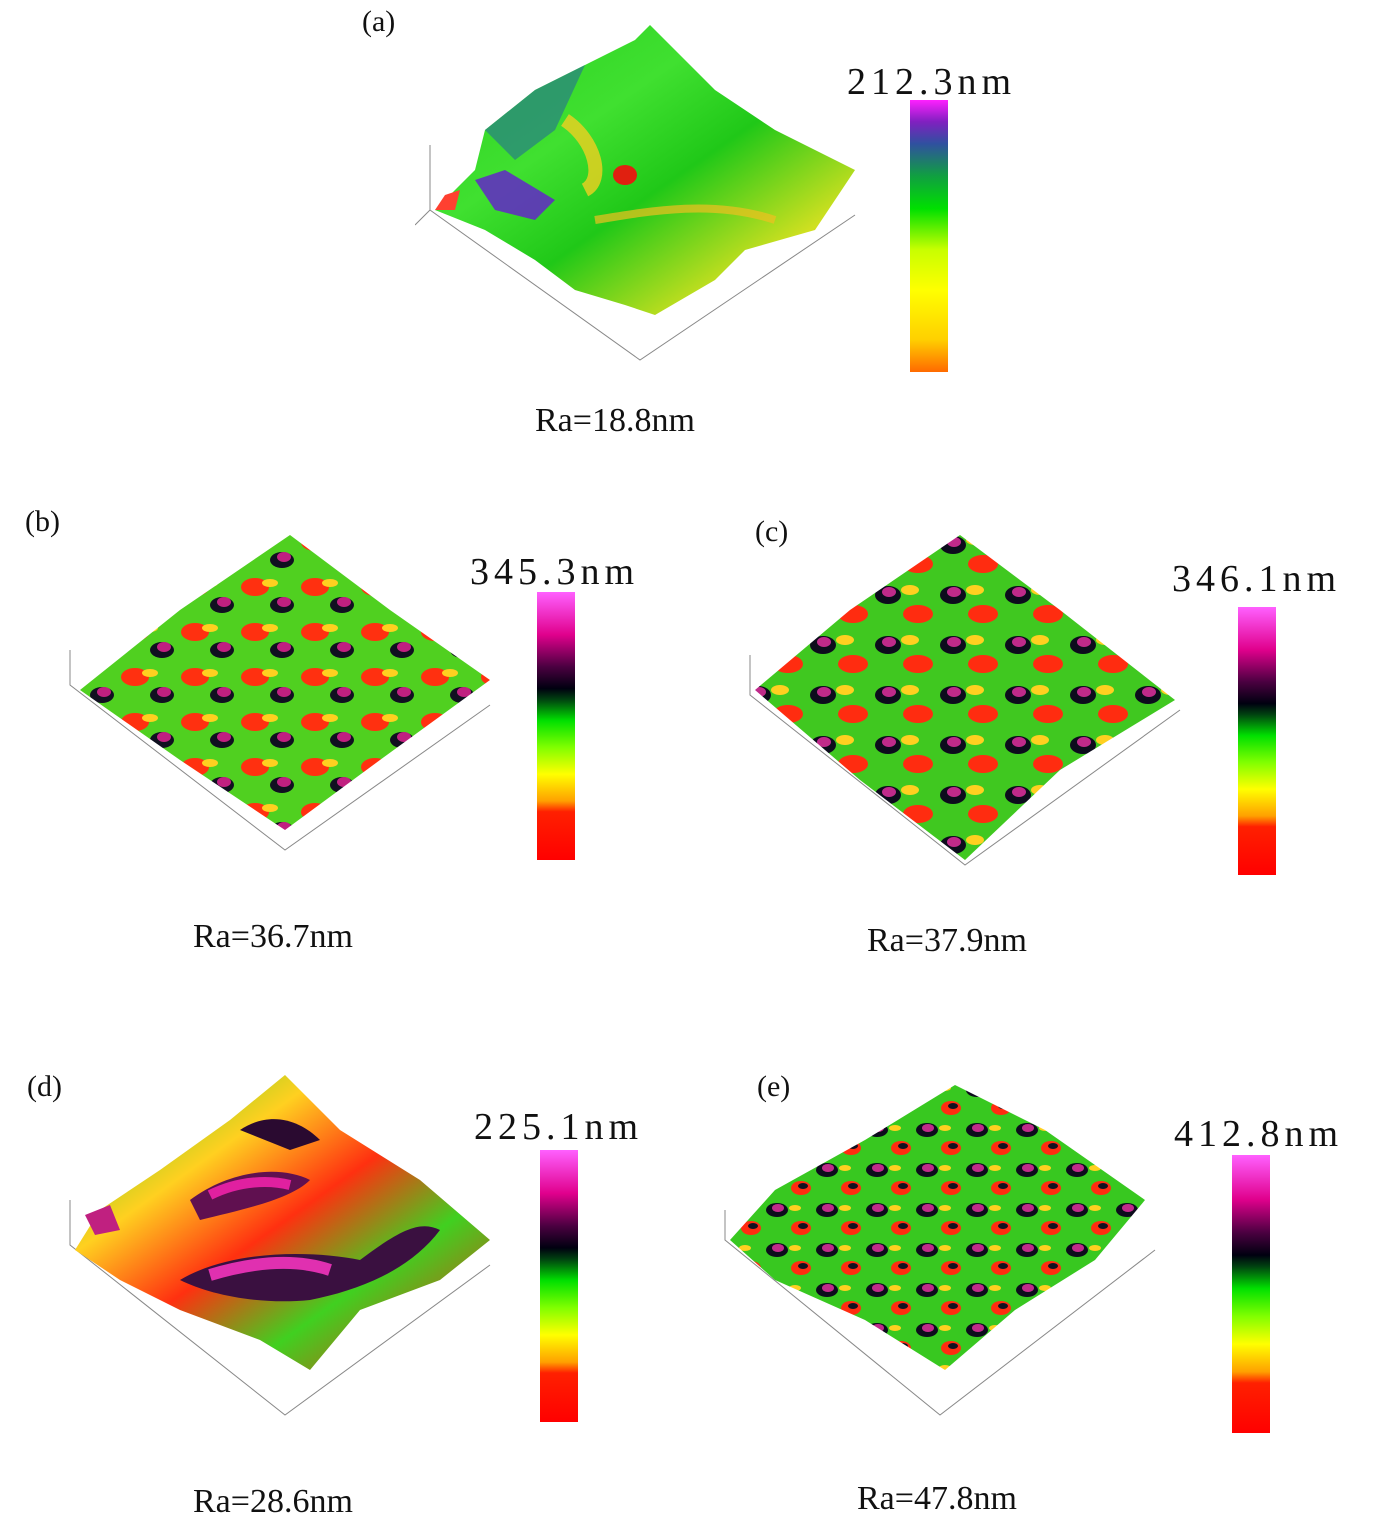  What do you see at coordinates (937, 1498) in the screenshot?
I see `roughness-e: Ra=47.8nm` at bounding box center [937, 1498].